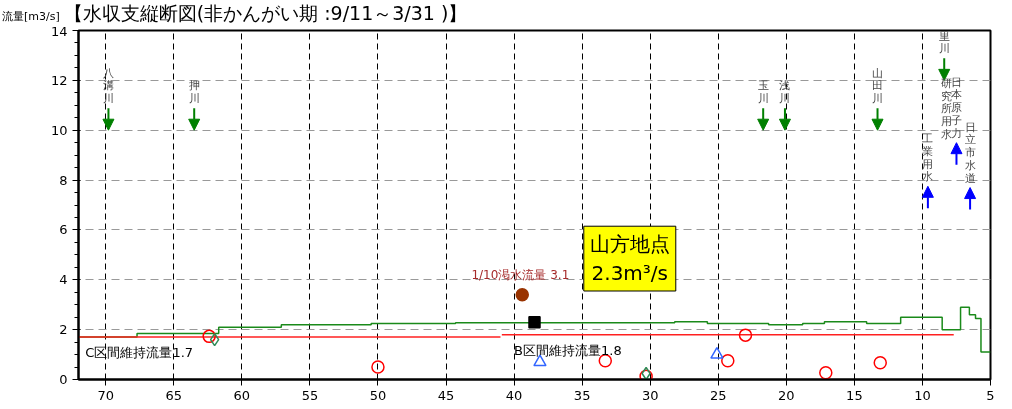  Describe the element at coordinates (970, 152) in the screenshot. I see `annotation: 日立市水道` at that location.